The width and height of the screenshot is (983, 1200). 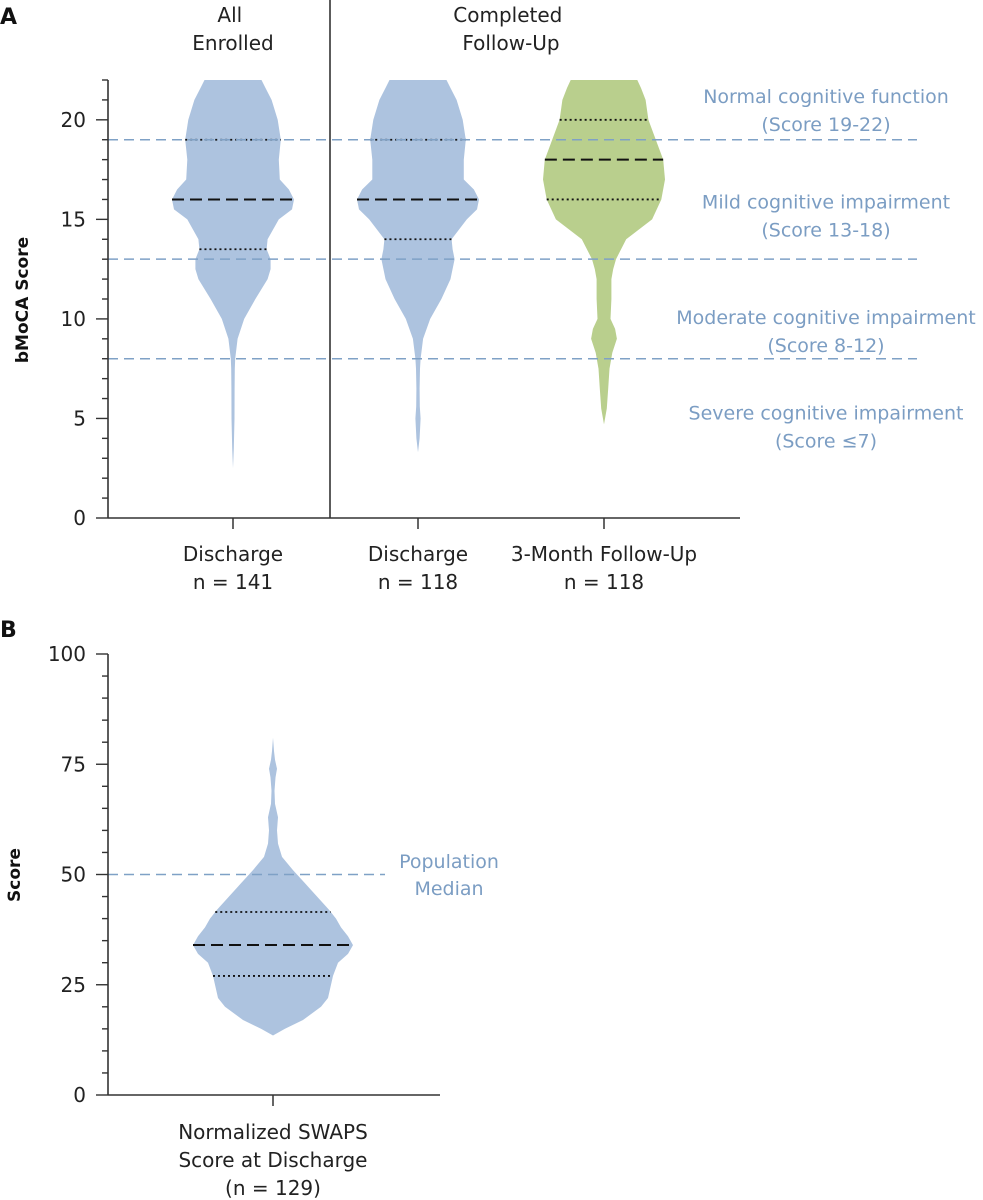 What do you see at coordinates (604, 568) in the screenshot?
I see `category-label-3: 3-Month Follow-Up n = 118` at bounding box center [604, 568].